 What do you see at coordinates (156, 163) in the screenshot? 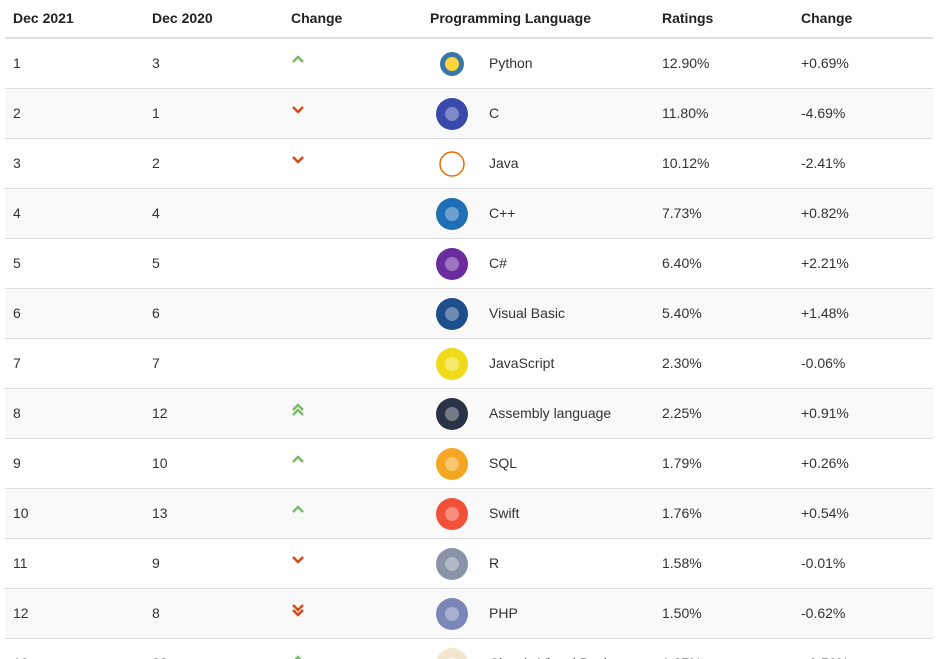
I see `table-cell: 2` at bounding box center [156, 163].